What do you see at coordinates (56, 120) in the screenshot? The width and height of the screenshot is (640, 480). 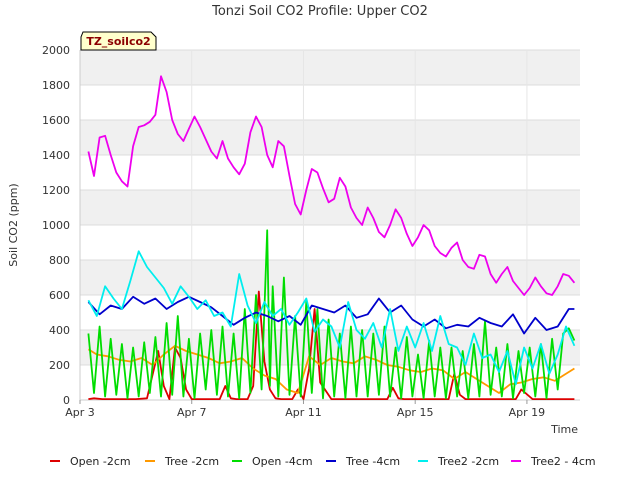 I see `y-tick-label: 1600` at bounding box center [56, 120].